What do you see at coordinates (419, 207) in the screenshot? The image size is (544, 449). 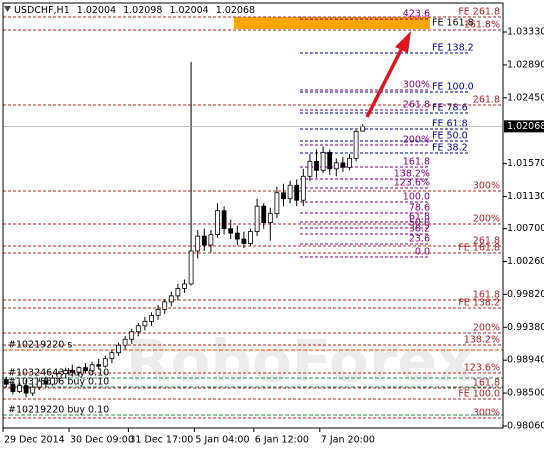 I see `fibo-label: 78.6` at bounding box center [419, 207].